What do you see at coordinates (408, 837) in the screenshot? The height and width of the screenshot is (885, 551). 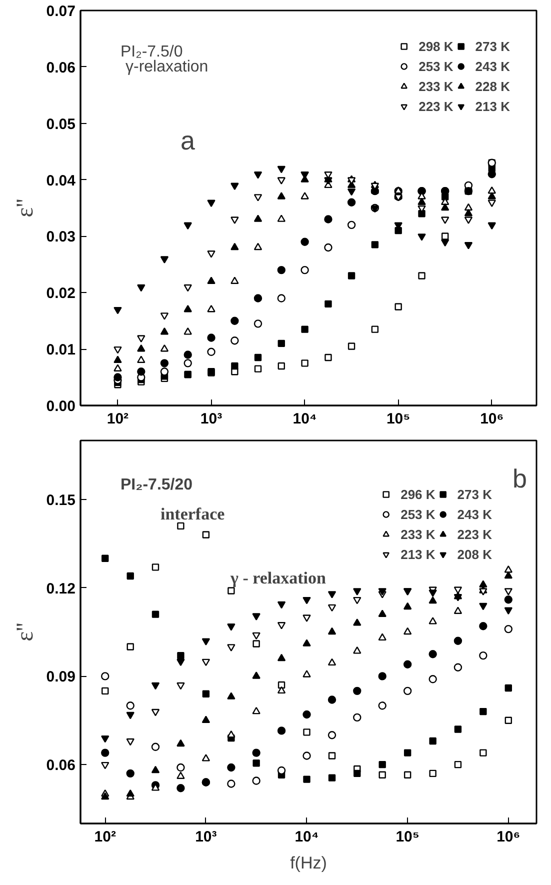 I see `x-tick-label: 10⁵` at bounding box center [408, 837].